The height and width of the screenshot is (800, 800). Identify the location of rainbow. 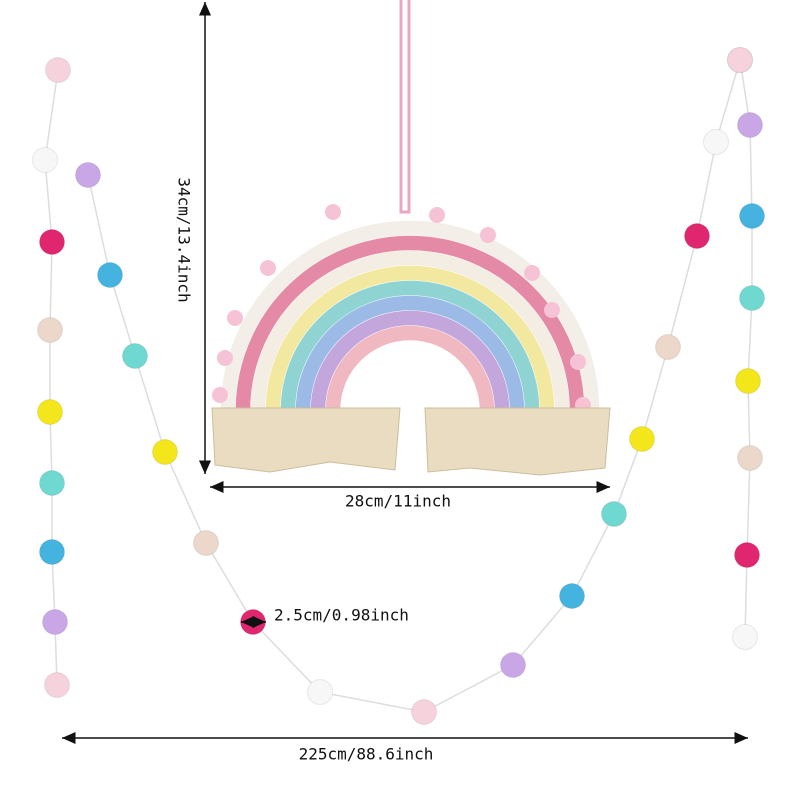
(406, 308).